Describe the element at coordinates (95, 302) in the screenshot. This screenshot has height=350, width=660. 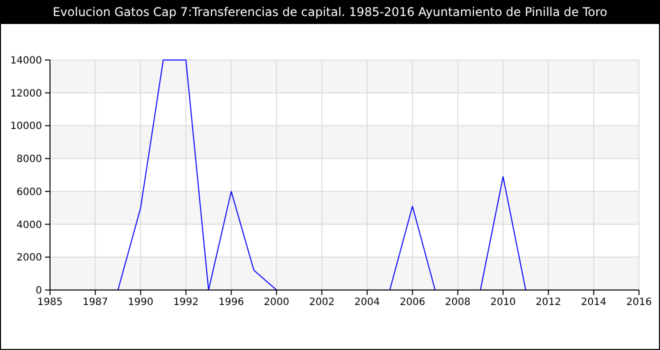
I see `x-tick-label: 1987` at that location.